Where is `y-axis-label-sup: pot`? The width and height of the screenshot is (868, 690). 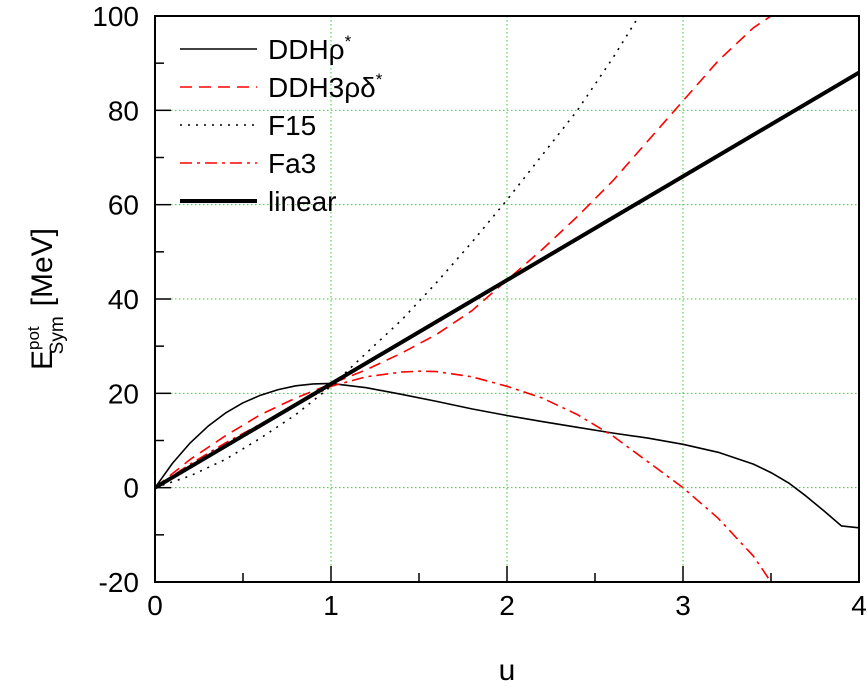 y-axis-label-sup: pot is located at coordinates (33, 338).